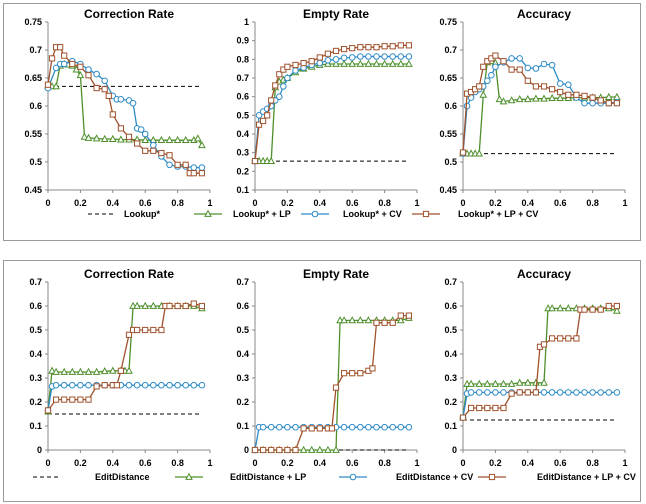 The width and height of the screenshot is (646, 504). I want to click on chart-title: Accuracy, so click(544, 14).